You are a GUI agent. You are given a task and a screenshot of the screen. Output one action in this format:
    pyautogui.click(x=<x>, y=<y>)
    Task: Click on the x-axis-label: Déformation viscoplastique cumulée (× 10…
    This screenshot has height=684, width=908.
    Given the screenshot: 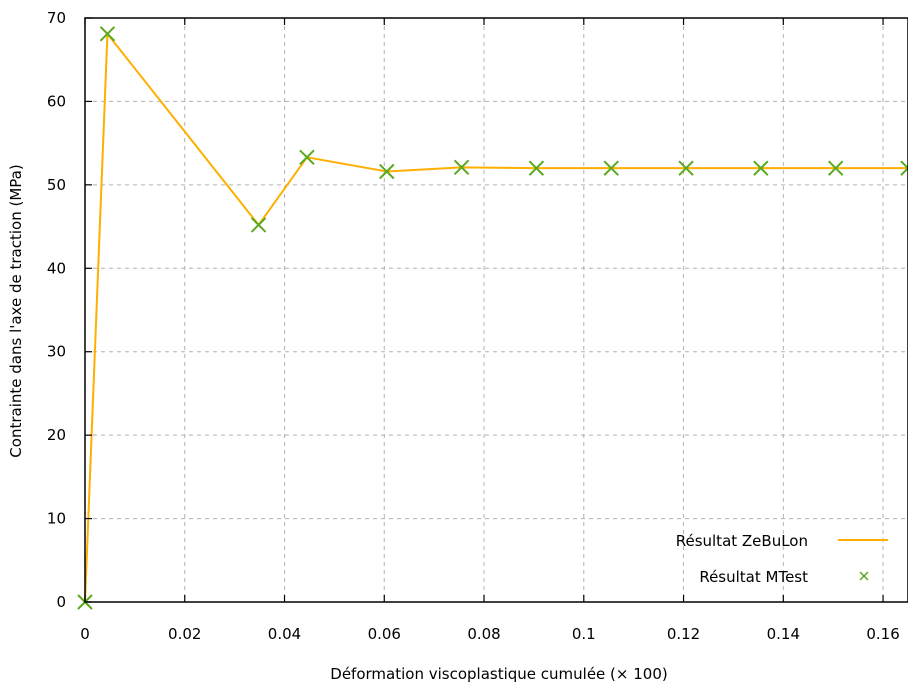 What is the action you would take?
    pyautogui.click(x=498, y=674)
    